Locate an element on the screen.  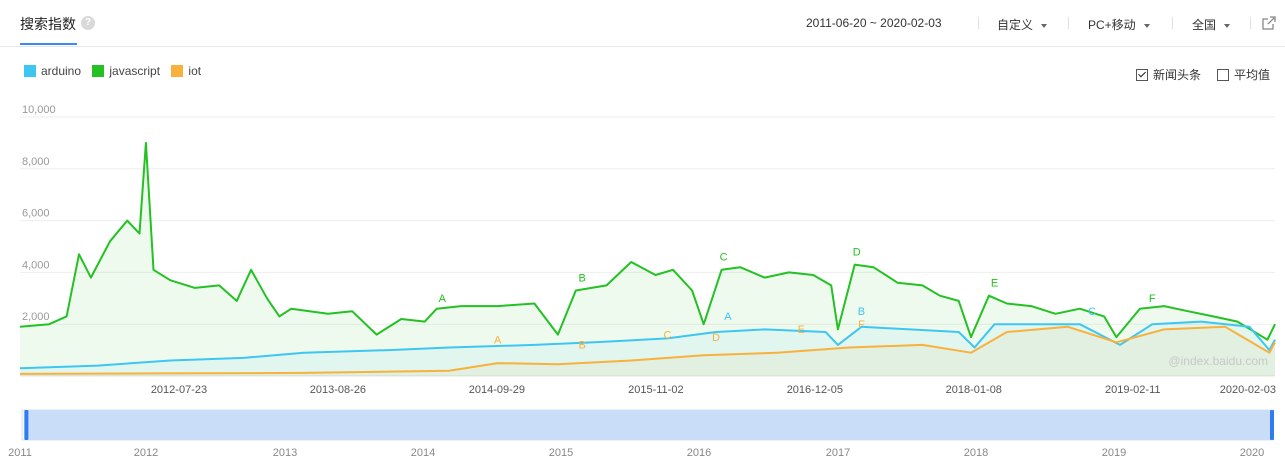
region-dropdown: 全国 is located at coordinates (1211, 24).